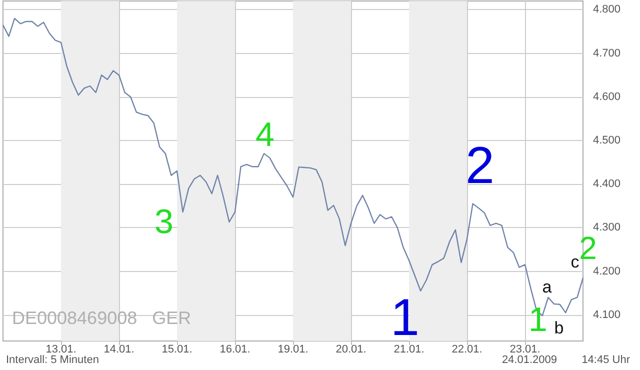 Image resolution: width=640 pixels, height=370 pixels. I want to click on x-tick-label: 19.01., so click(293, 350).